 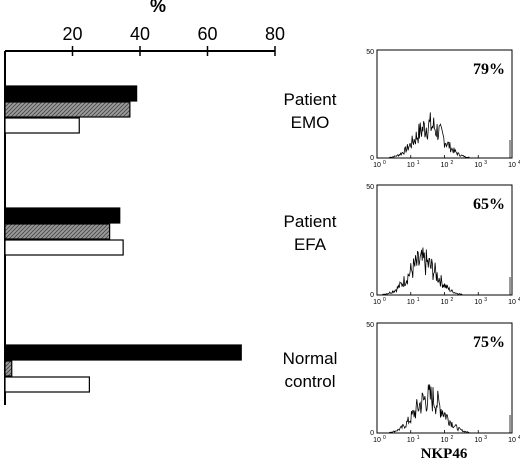 I want to click on x-tick-label: 80, so click(x=275, y=34).